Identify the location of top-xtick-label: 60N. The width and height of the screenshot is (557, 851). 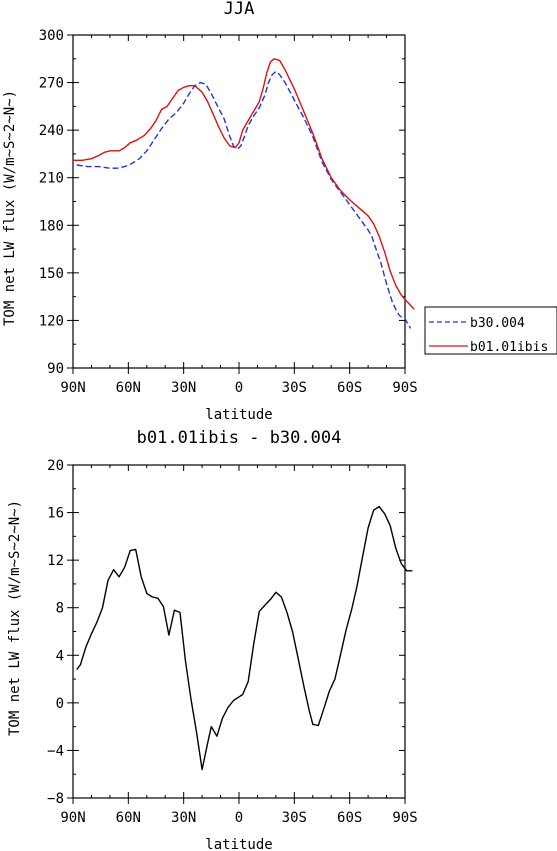
(128, 388).